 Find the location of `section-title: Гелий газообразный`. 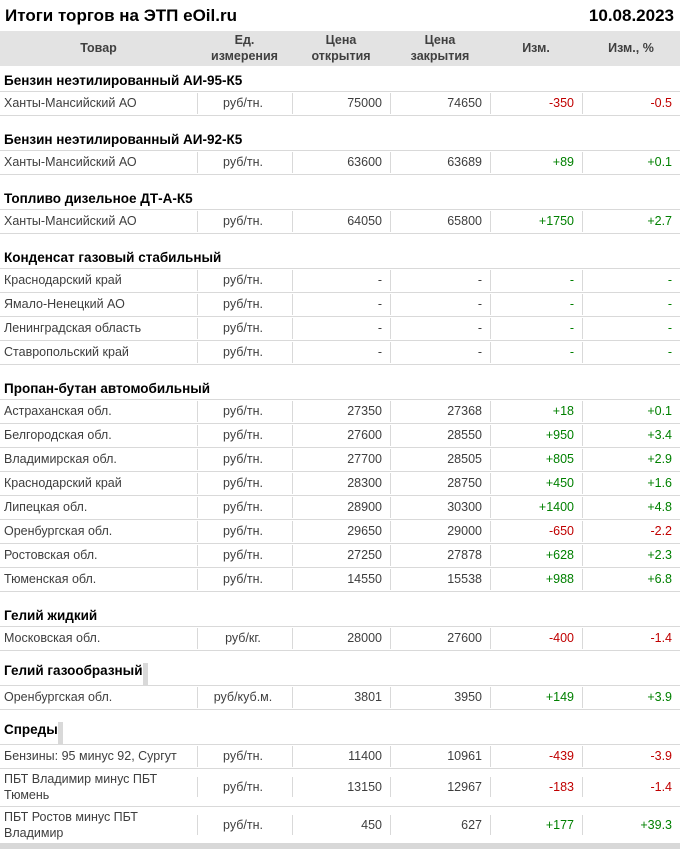

section-title: Гелий газообразный is located at coordinates (73, 670).